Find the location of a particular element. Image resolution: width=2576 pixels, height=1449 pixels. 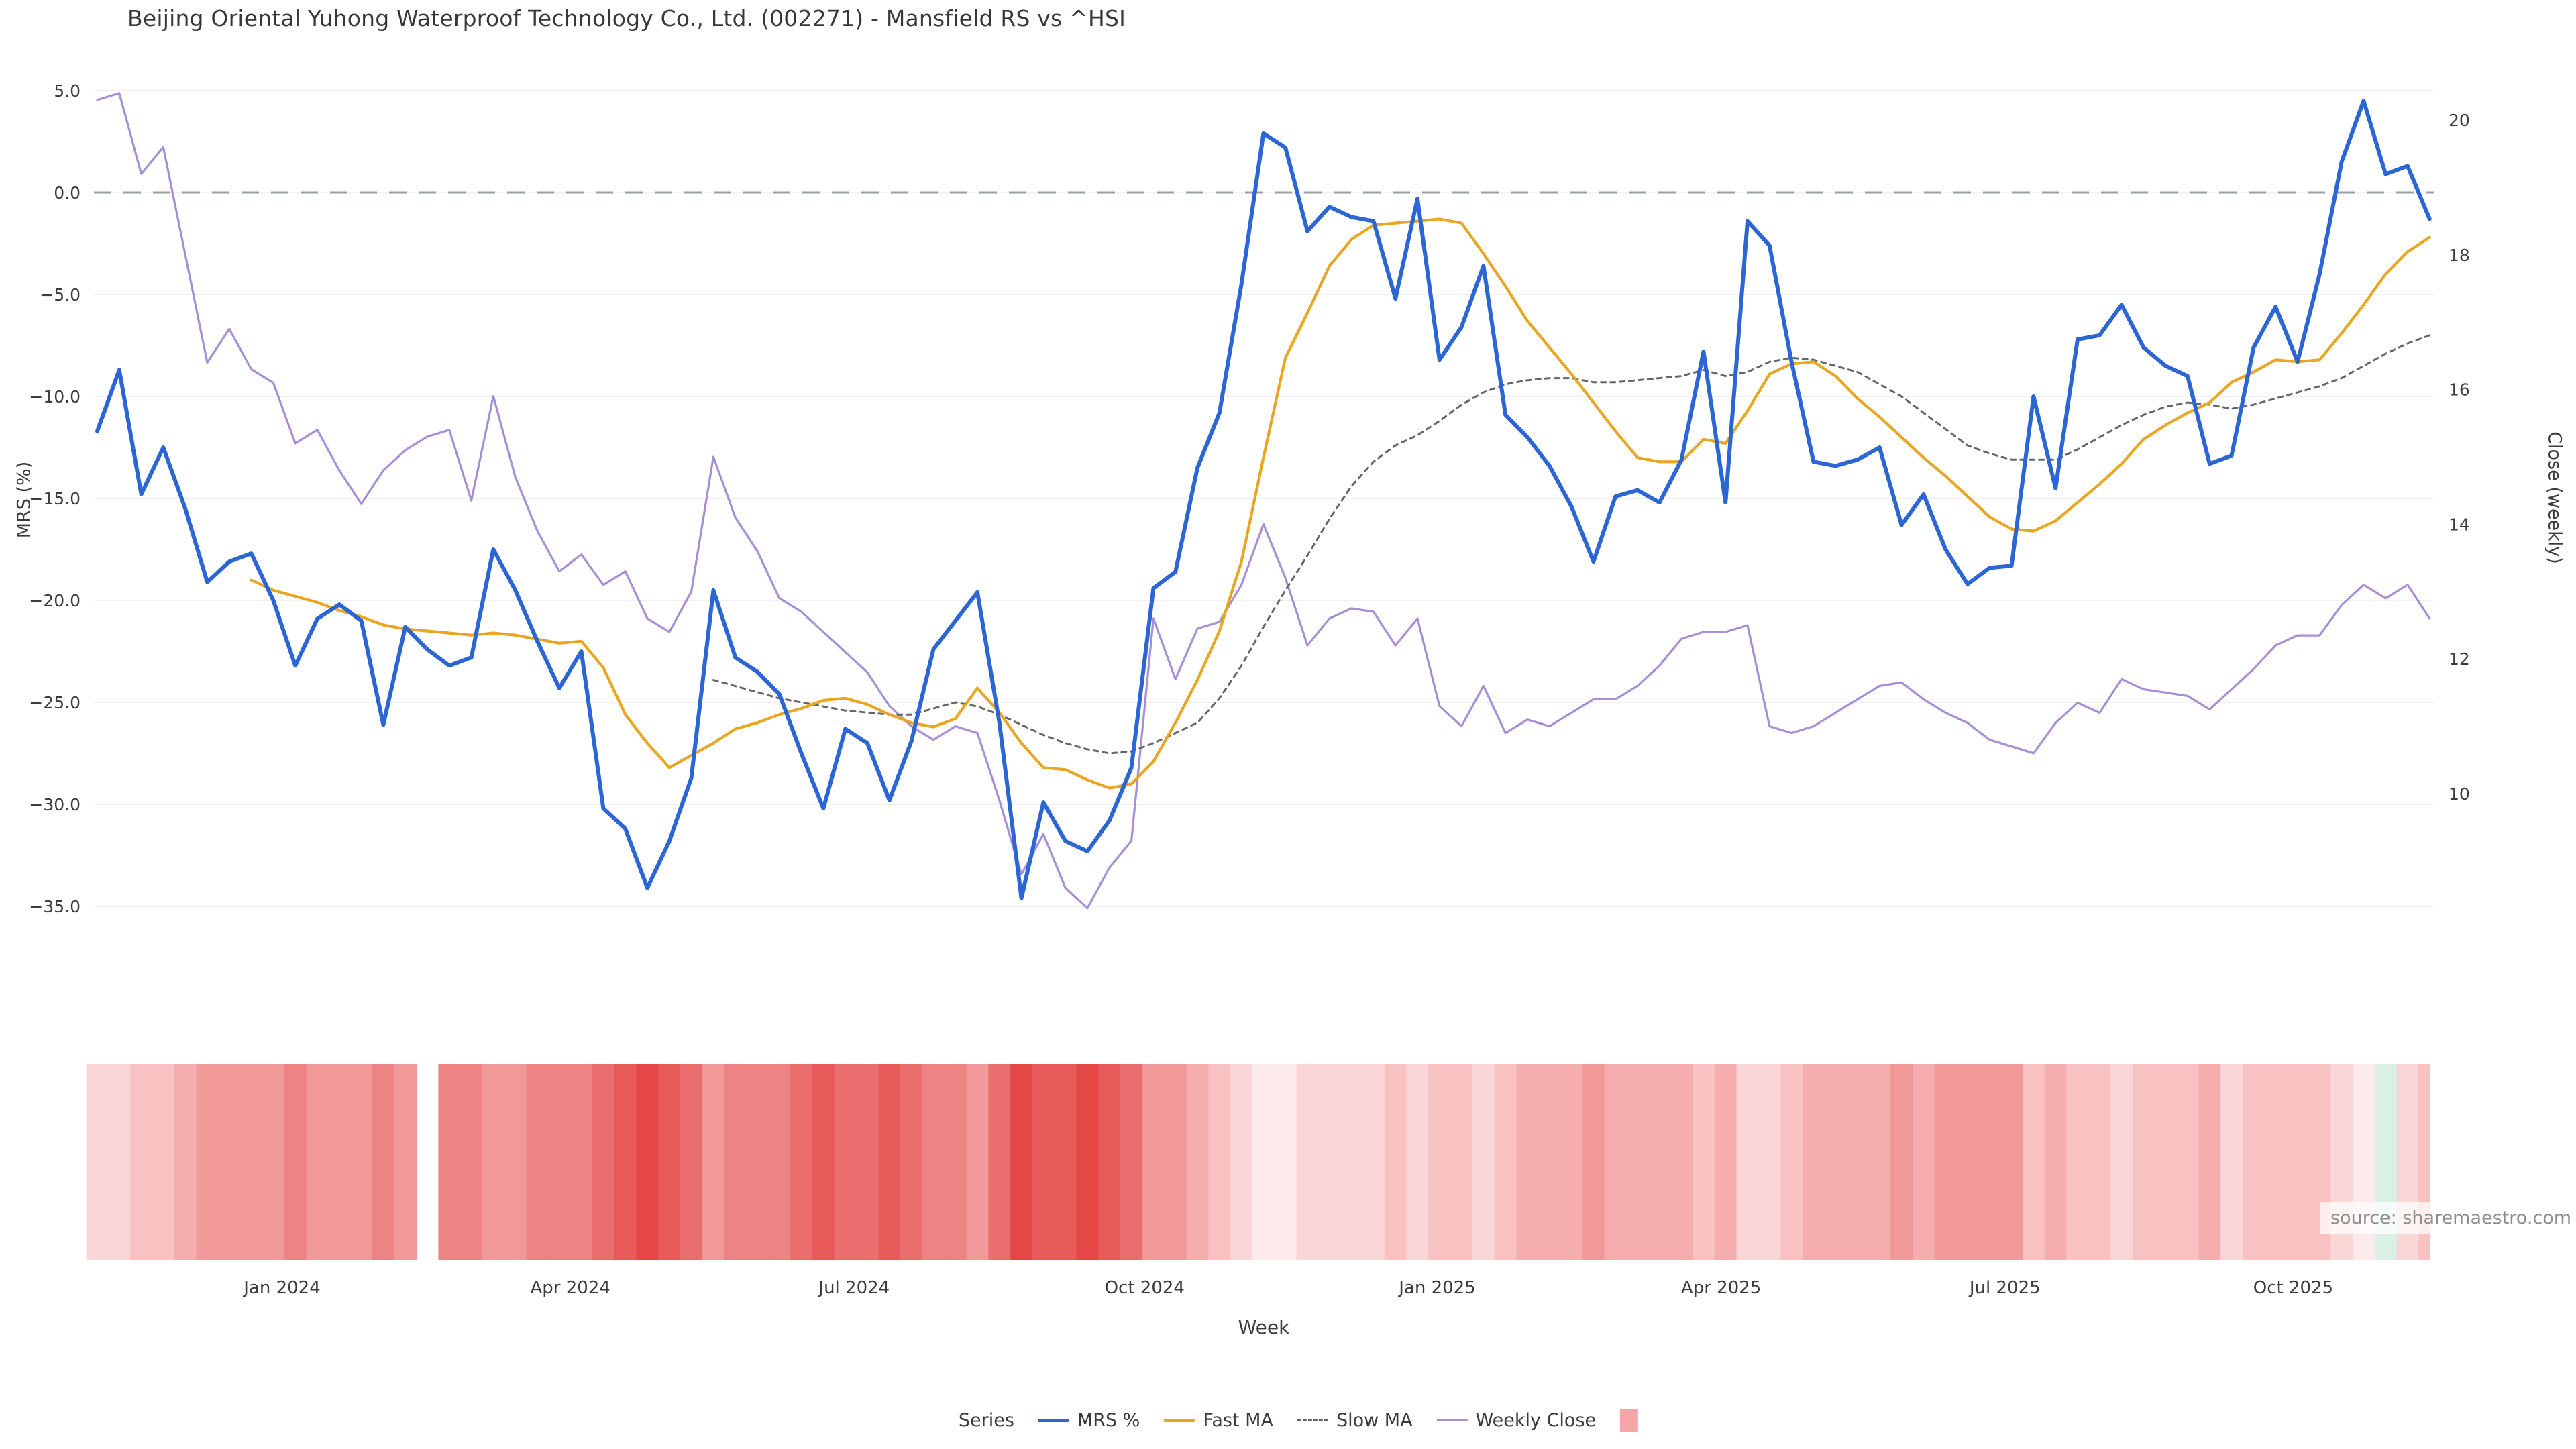

legend-title: Series is located at coordinates (986, 1420).